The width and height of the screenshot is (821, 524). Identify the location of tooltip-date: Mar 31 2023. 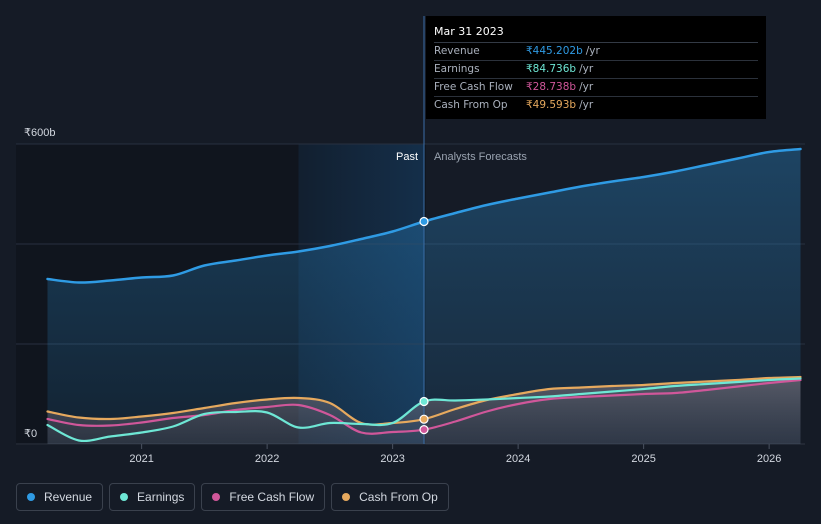
(596, 34).